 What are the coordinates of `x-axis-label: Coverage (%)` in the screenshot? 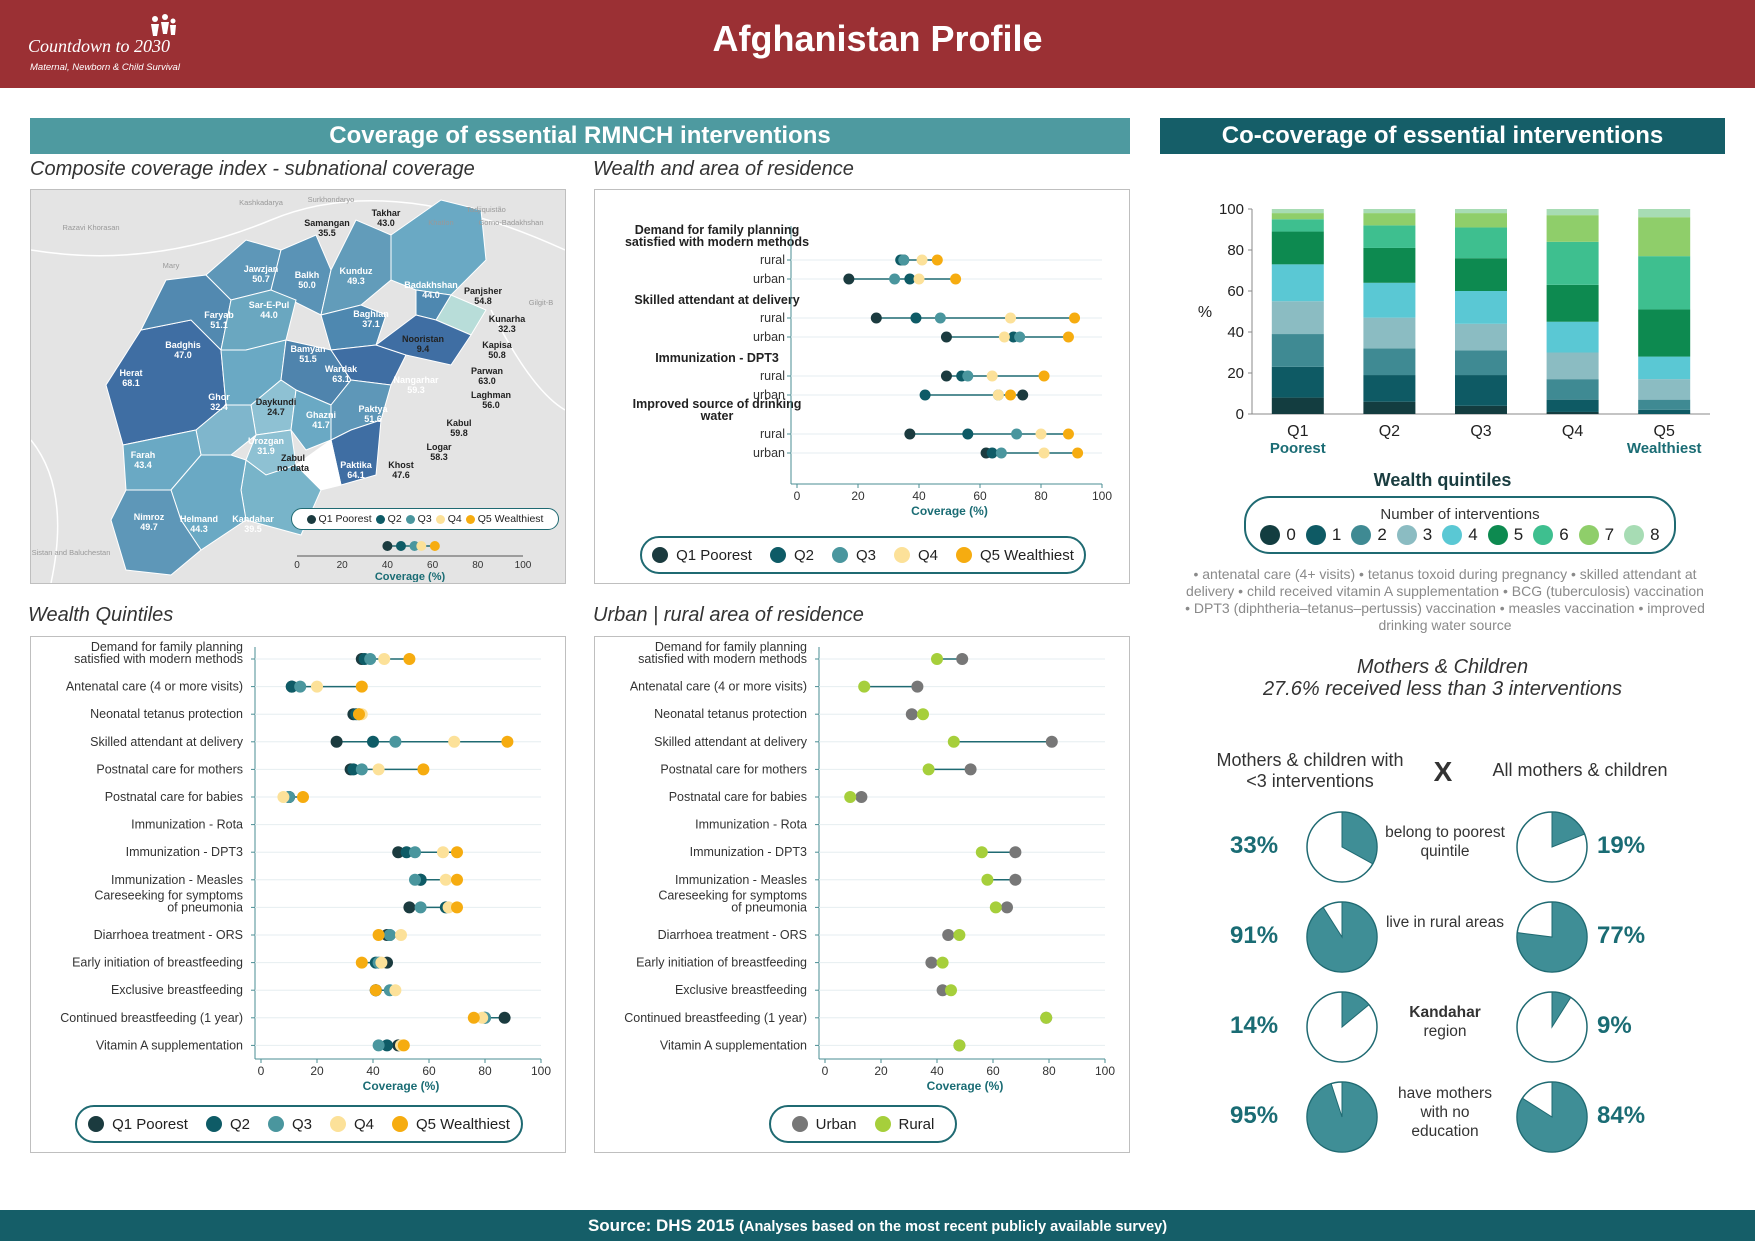 It's located at (410, 576).